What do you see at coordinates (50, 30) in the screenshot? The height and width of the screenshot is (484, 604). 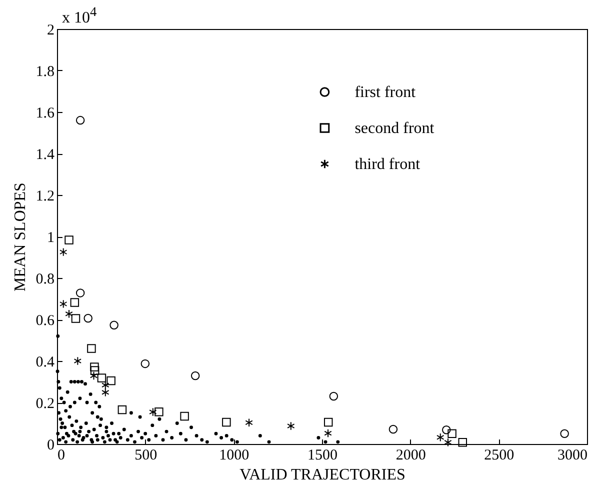 I see `y-tick-label: 2` at bounding box center [50, 30].